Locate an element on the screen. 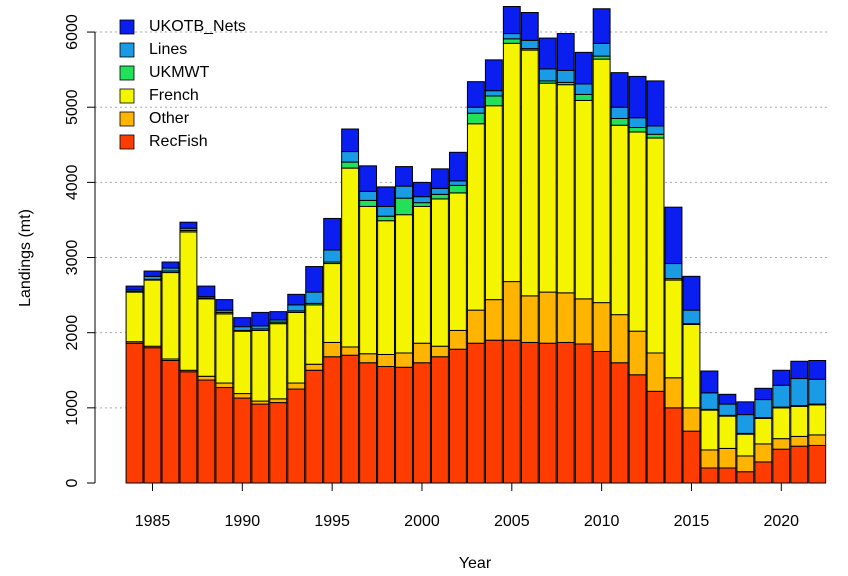 The image size is (848, 576). legend-label: Lines is located at coordinates (168, 49).